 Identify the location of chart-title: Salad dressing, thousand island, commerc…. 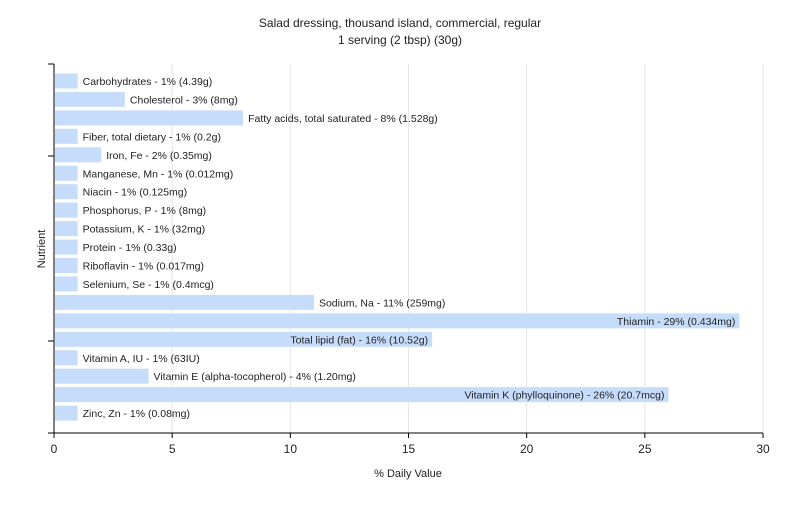
(400, 23).